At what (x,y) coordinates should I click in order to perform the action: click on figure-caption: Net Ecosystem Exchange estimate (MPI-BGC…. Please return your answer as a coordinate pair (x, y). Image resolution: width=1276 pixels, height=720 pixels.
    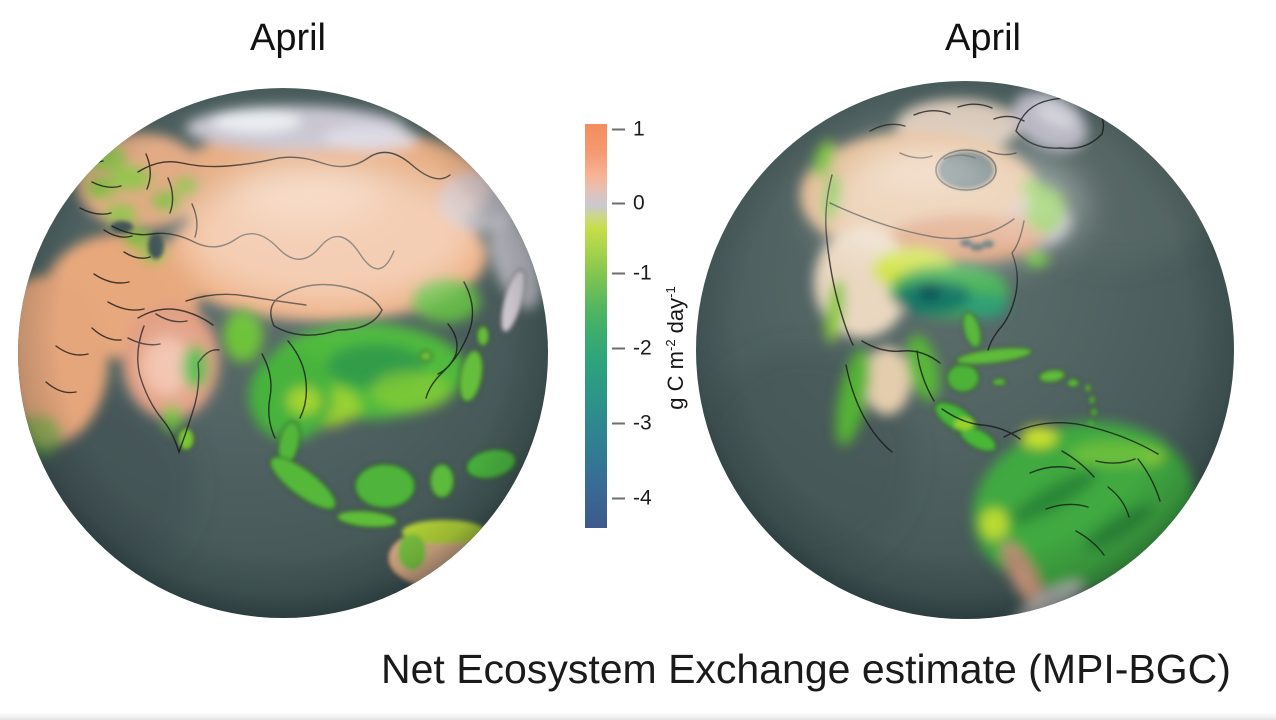
    Looking at the image, I should click on (806, 669).